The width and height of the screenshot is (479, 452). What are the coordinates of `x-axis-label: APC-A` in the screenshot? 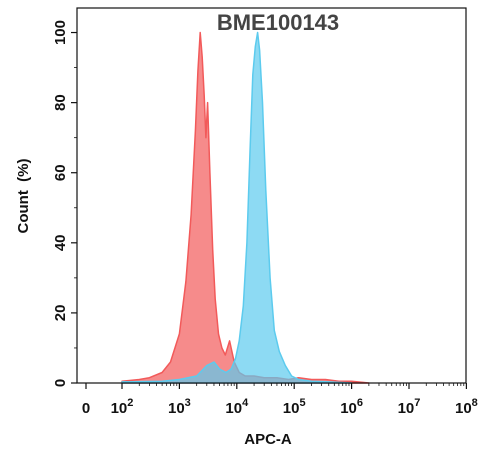 It's located at (268, 439).